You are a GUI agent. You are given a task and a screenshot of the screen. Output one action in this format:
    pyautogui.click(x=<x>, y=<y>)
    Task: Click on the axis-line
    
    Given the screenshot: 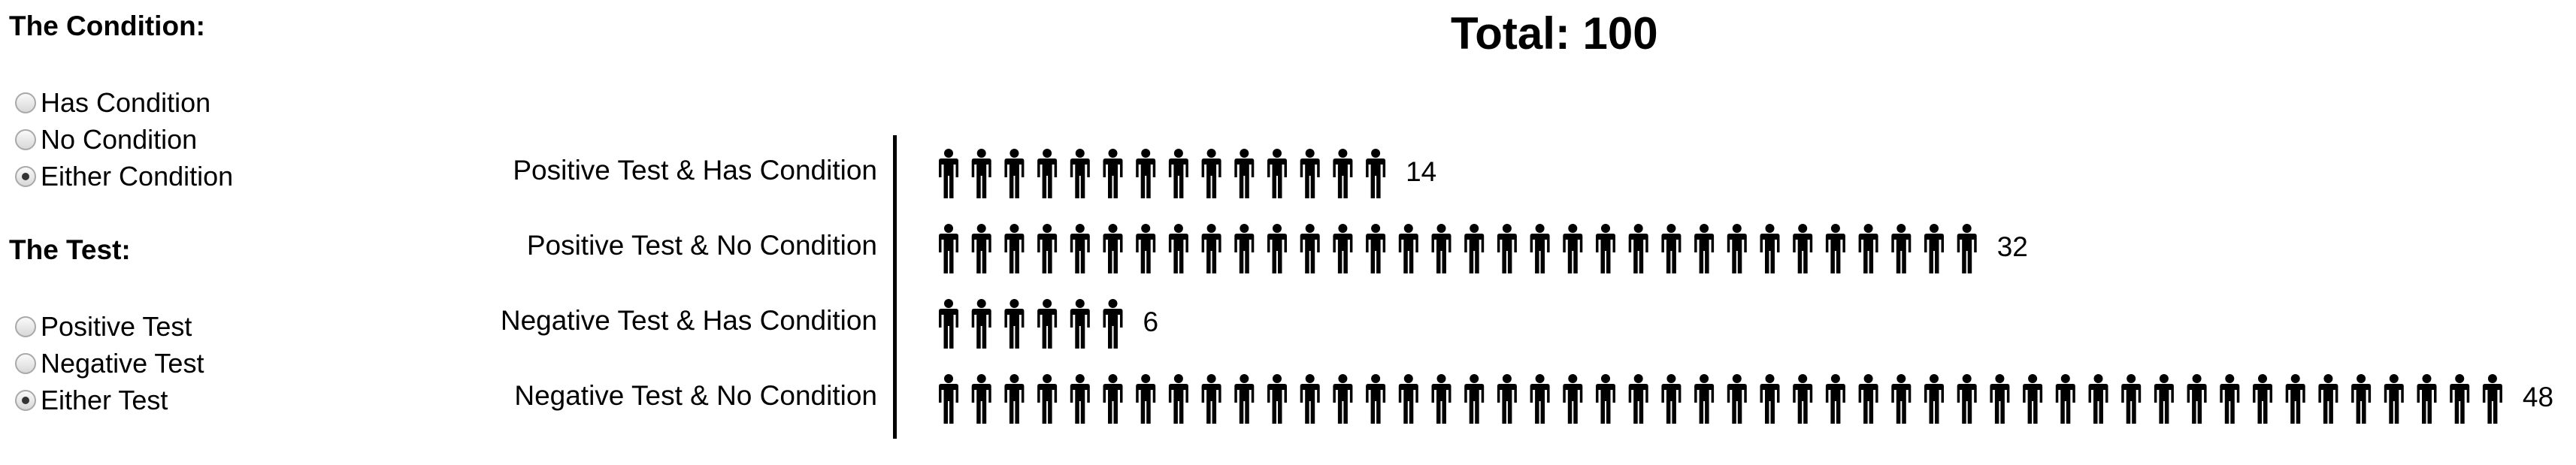 What is the action you would take?
    pyautogui.click(x=895, y=287)
    